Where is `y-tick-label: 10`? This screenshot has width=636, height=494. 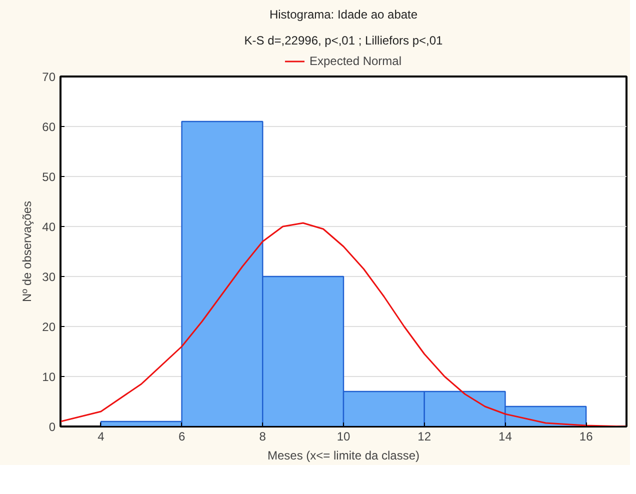
y-tick-label: 10 is located at coordinates (49, 377).